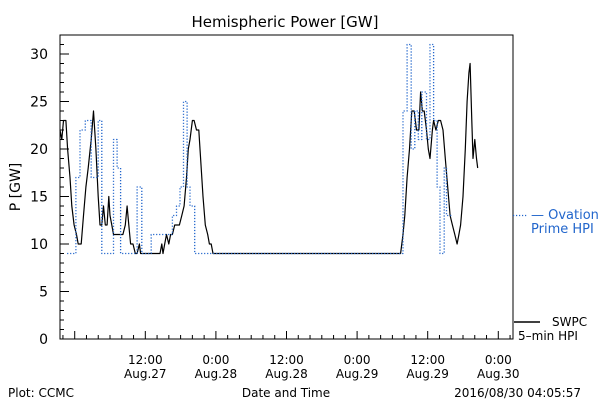  Describe the element at coordinates (517, 393) in the screenshot. I see `footer-timestamp: 2016/08/30 04:05:57` at that location.